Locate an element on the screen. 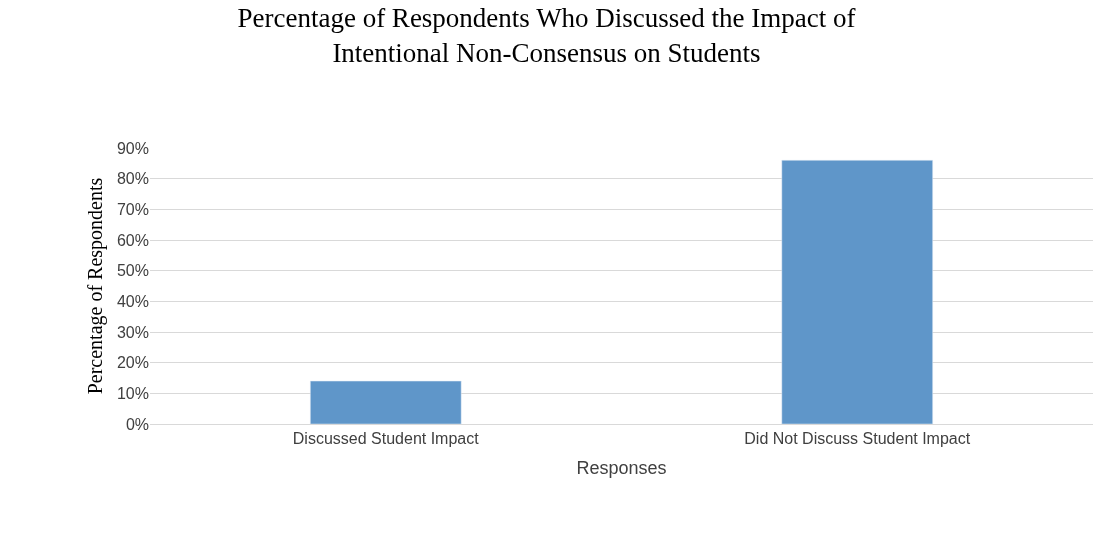 The image size is (1093, 542). y-tick-label: 90% is located at coordinates (132, 148).